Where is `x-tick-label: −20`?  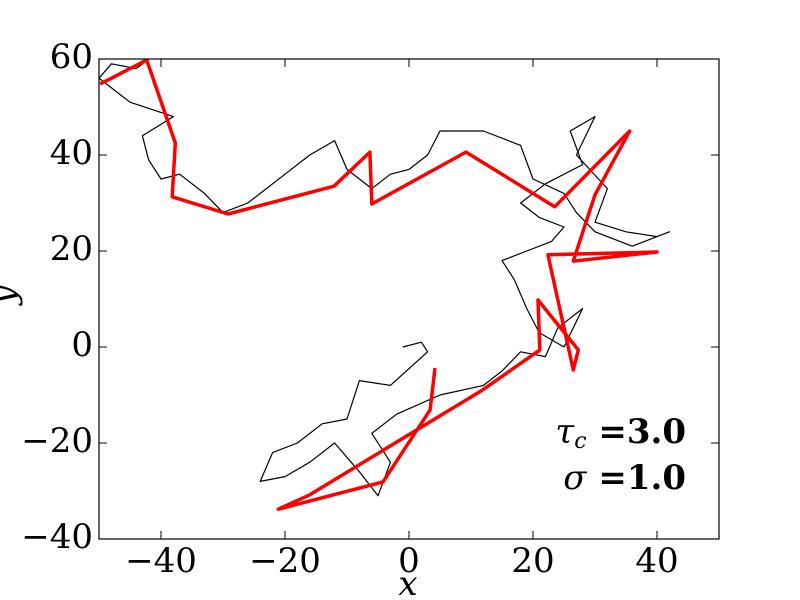
x-tick-label: −20 is located at coordinates (285, 561).